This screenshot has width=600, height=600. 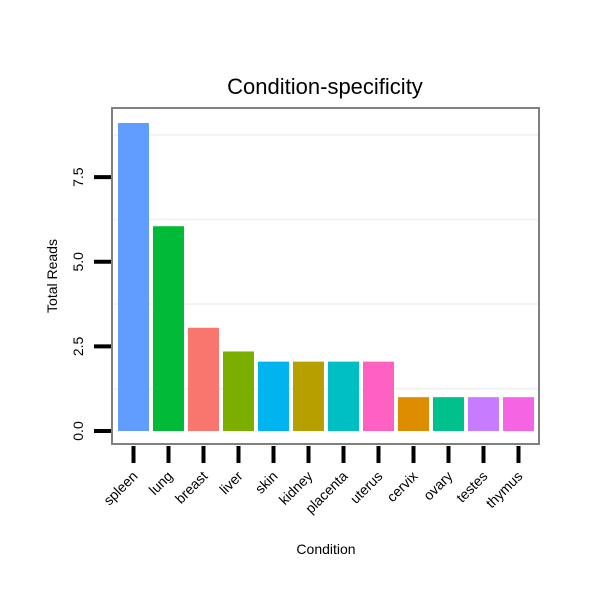 I want to click on bar-thymus, so click(x=518, y=414).